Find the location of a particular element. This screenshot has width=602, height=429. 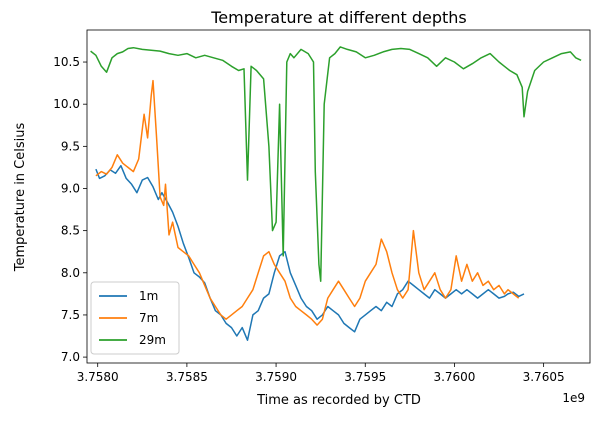

y-axis-label: Temperature in Celsius is located at coordinates (20, 198).